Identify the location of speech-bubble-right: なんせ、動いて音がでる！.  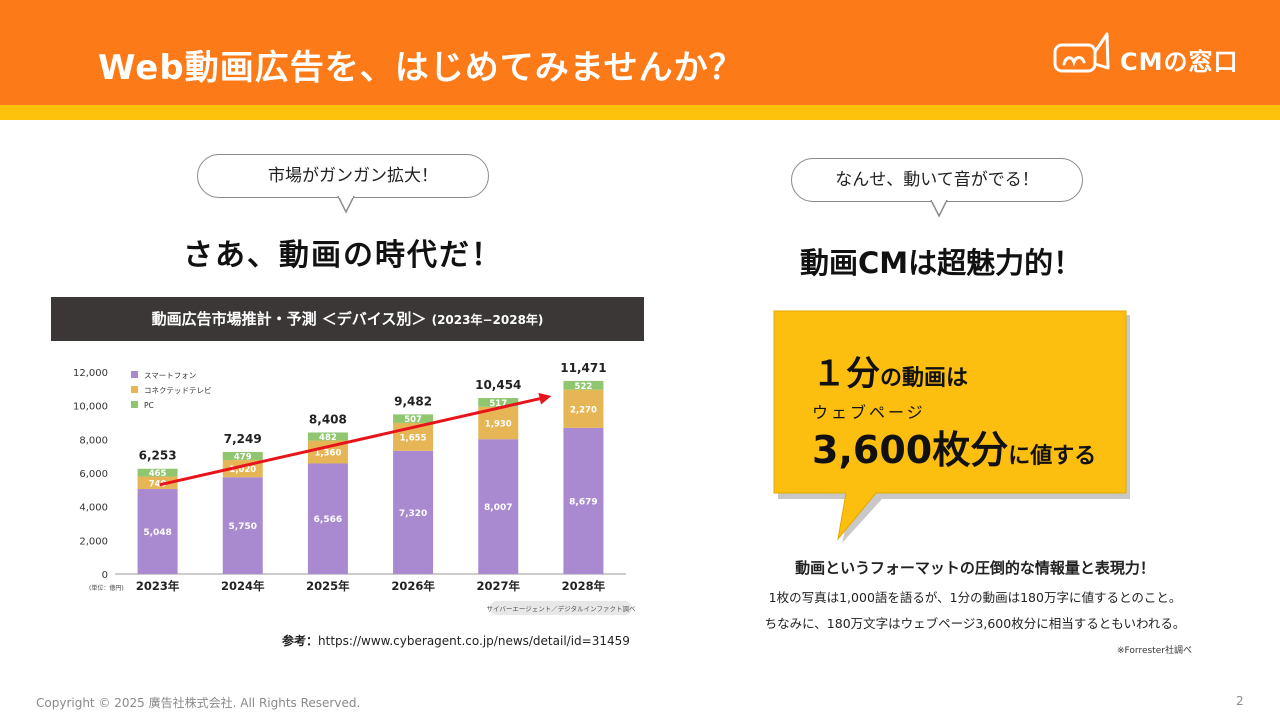
(937, 180).